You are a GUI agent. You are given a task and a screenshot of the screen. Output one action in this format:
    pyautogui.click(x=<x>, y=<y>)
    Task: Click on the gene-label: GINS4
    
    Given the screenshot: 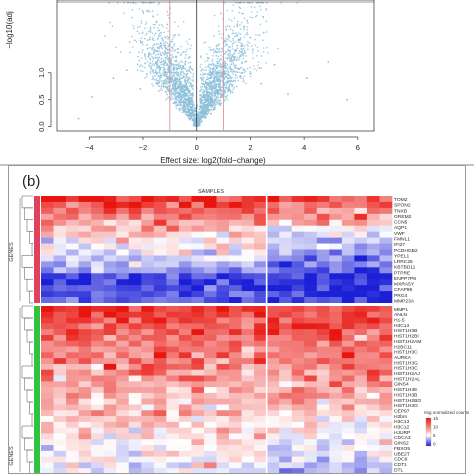 What is the action you would take?
    pyautogui.click(x=401, y=385)
    